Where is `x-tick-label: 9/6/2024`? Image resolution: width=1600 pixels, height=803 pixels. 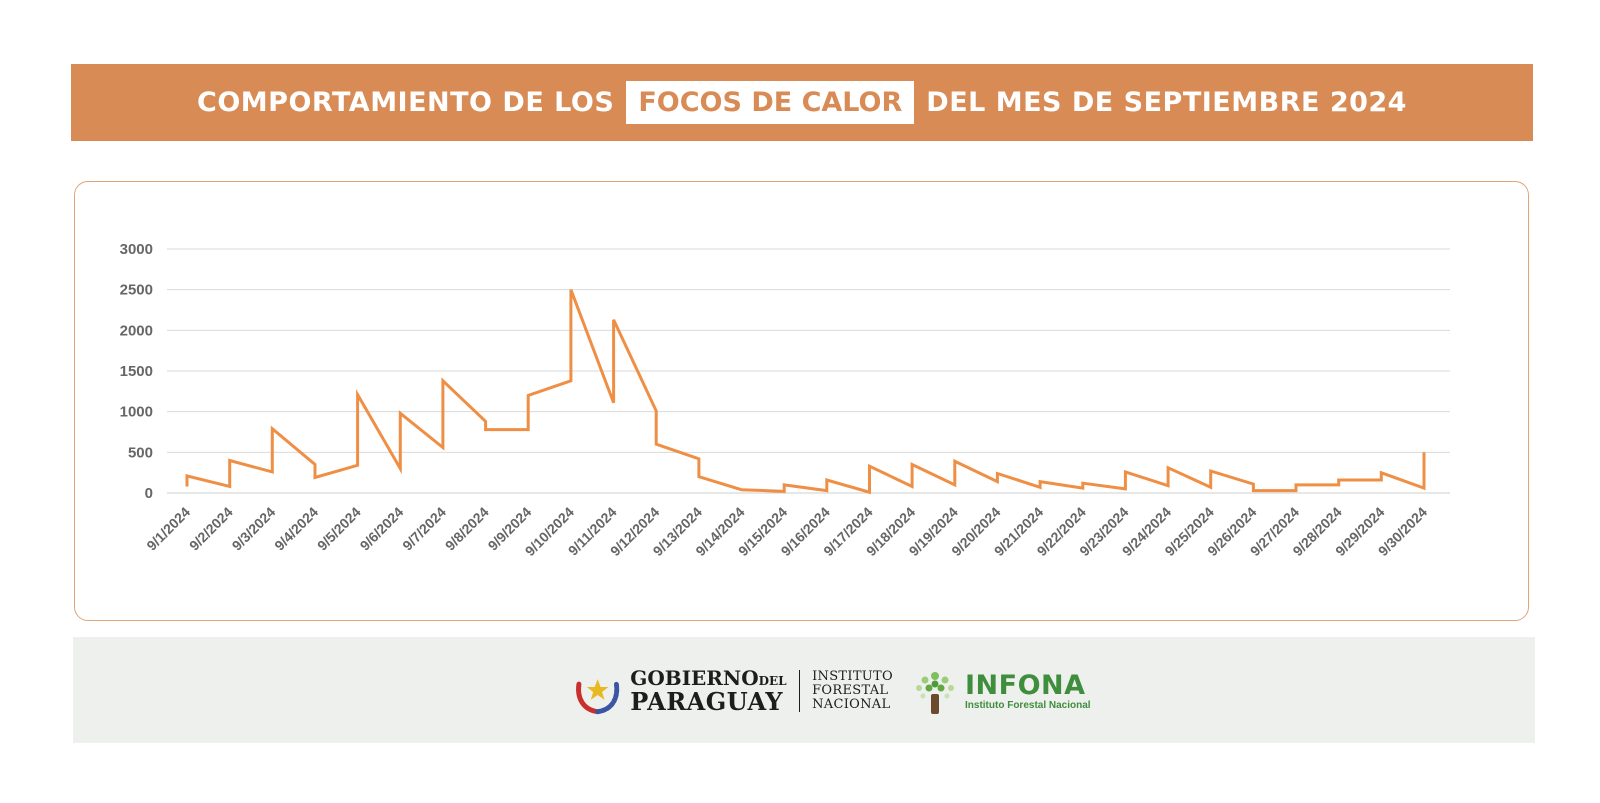
x-tick-label: 9/6/2024 is located at coordinates (382, 529).